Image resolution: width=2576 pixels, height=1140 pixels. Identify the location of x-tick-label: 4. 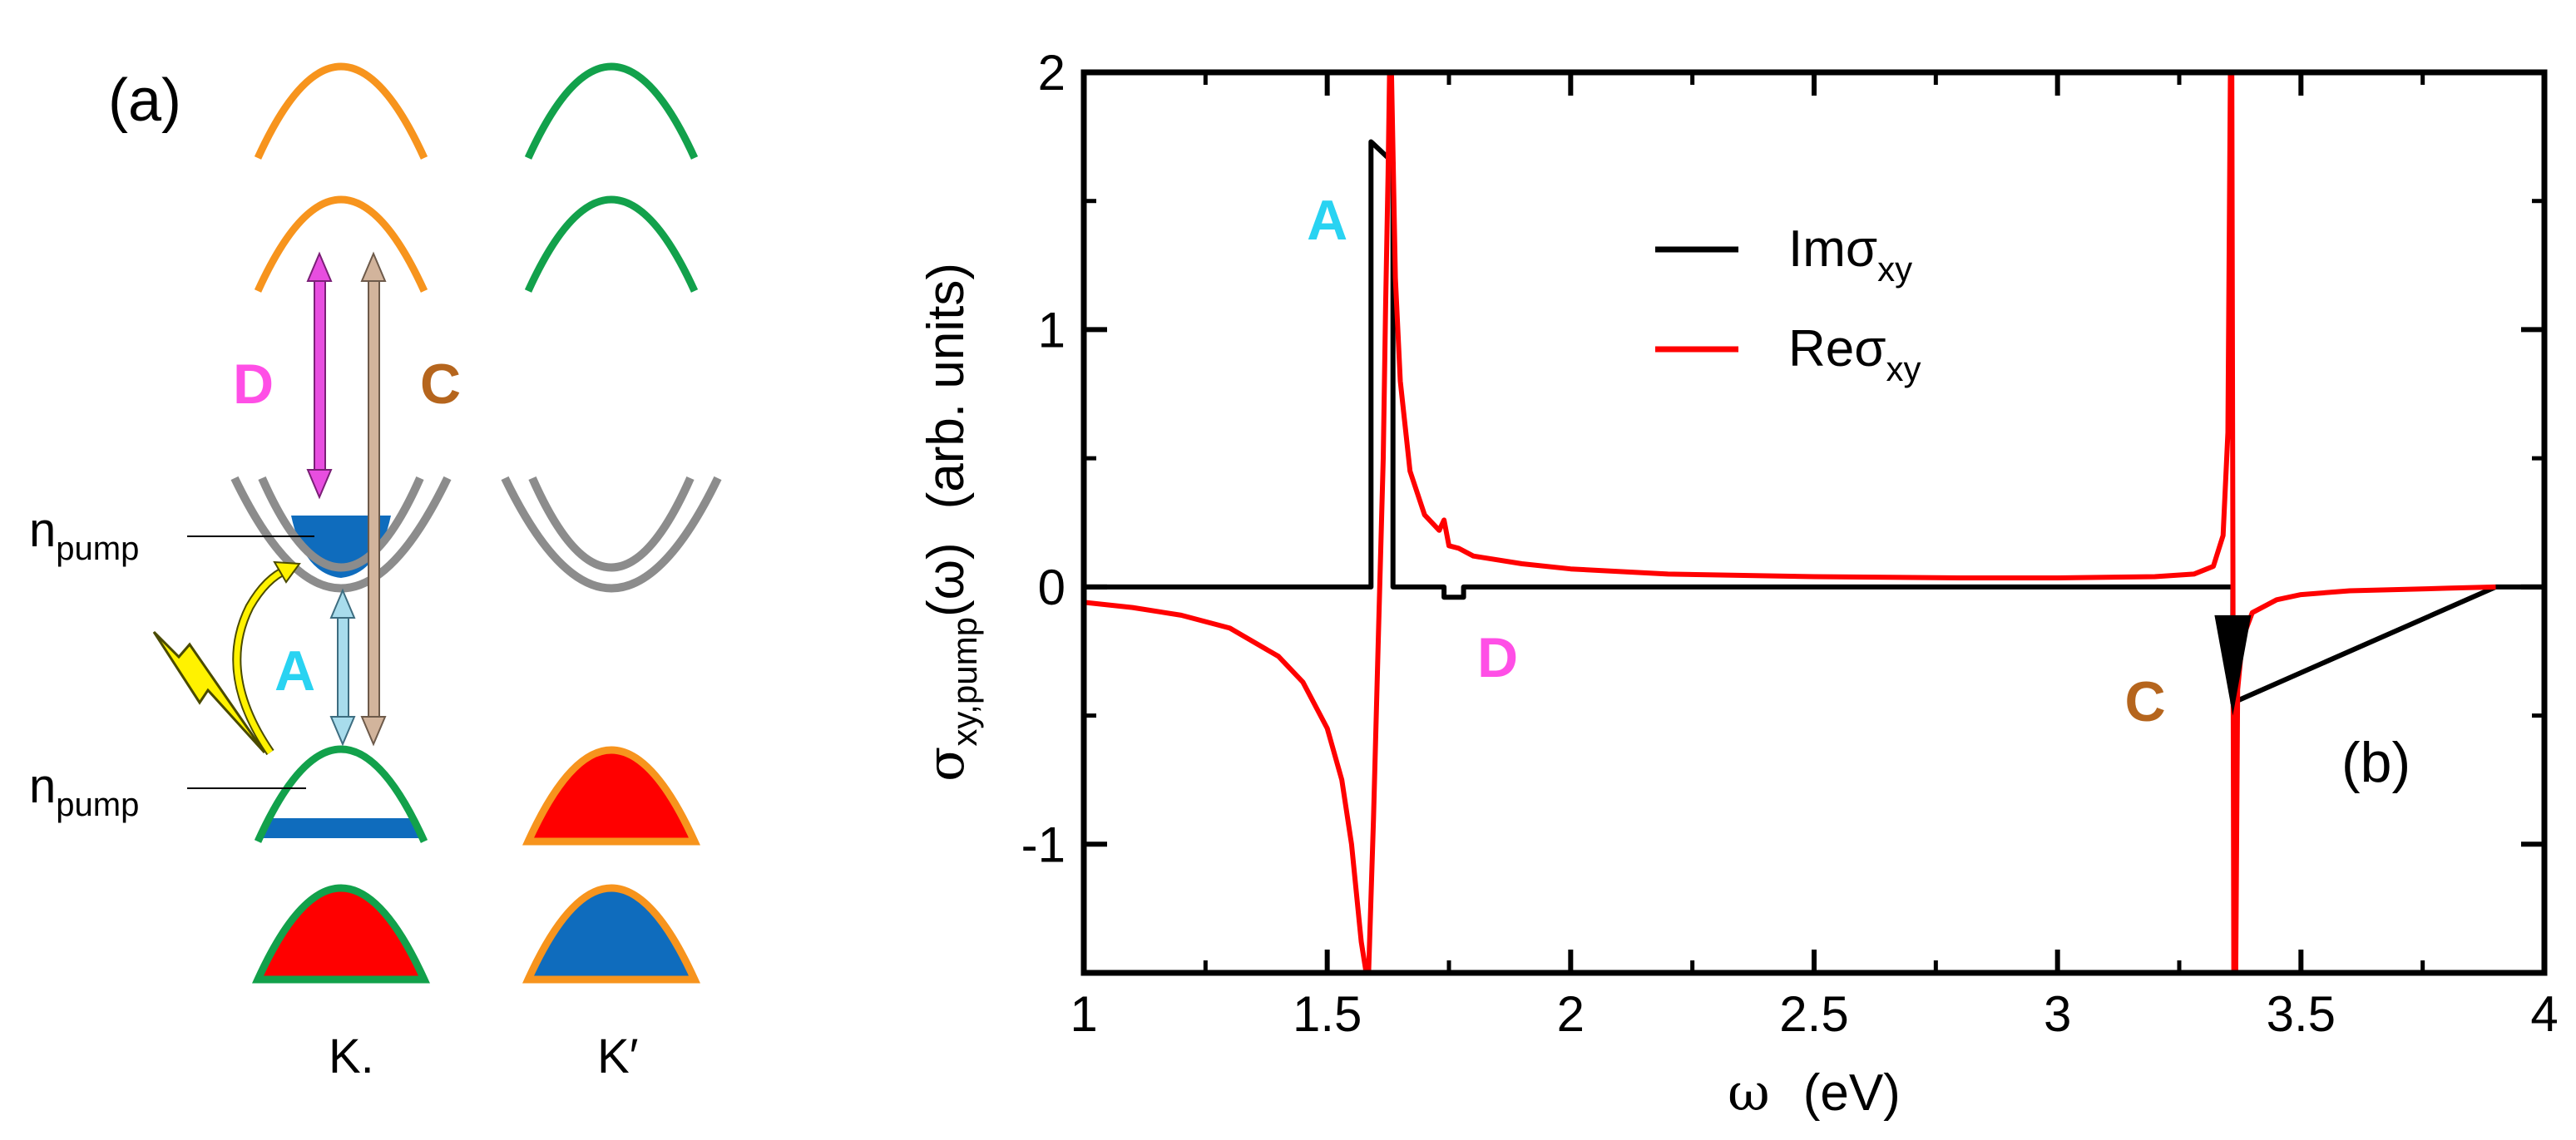
(2544, 1014).